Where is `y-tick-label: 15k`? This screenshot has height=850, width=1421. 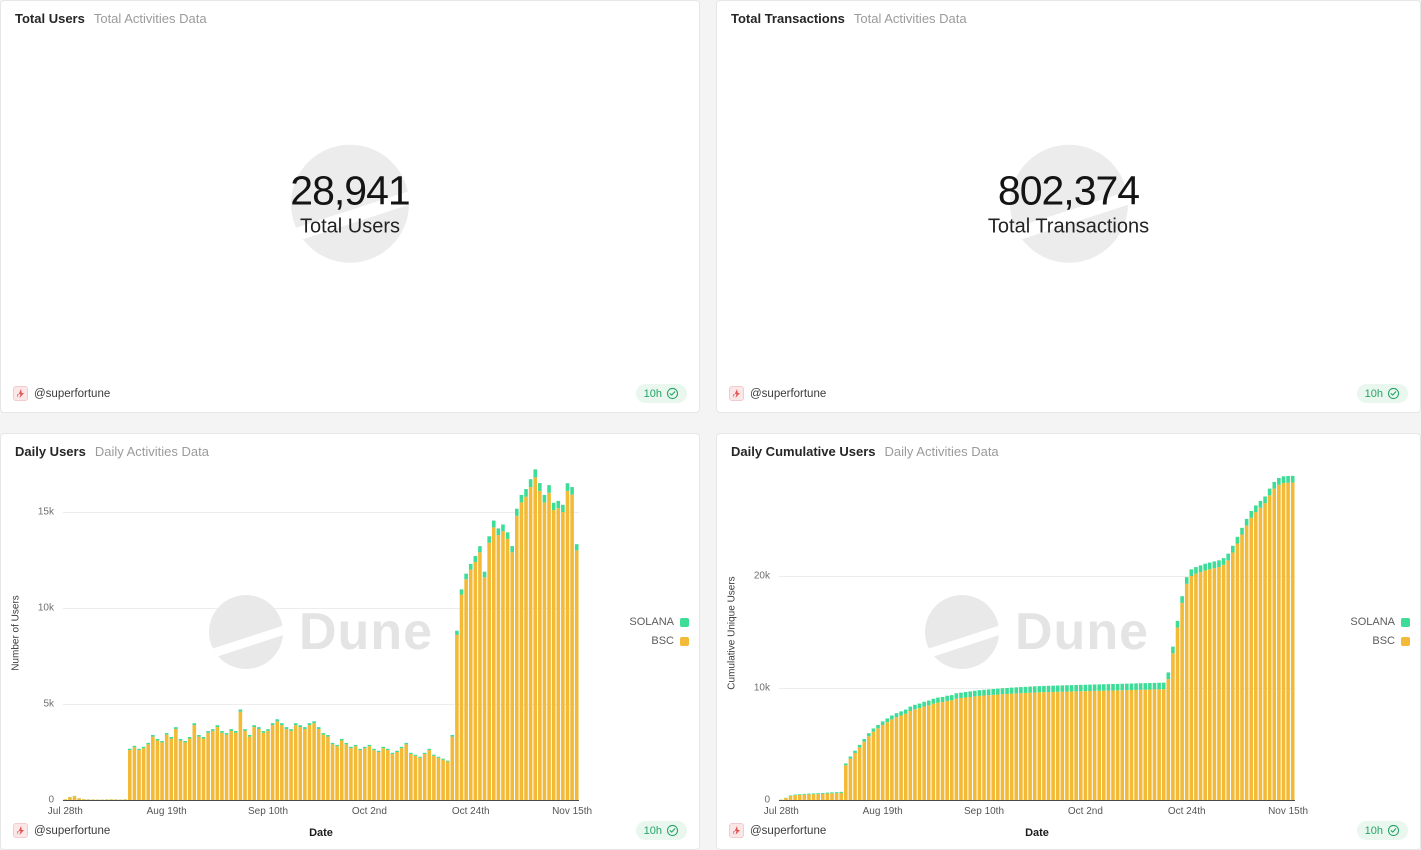 y-tick-label: 15k is located at coordinates (45, 512).